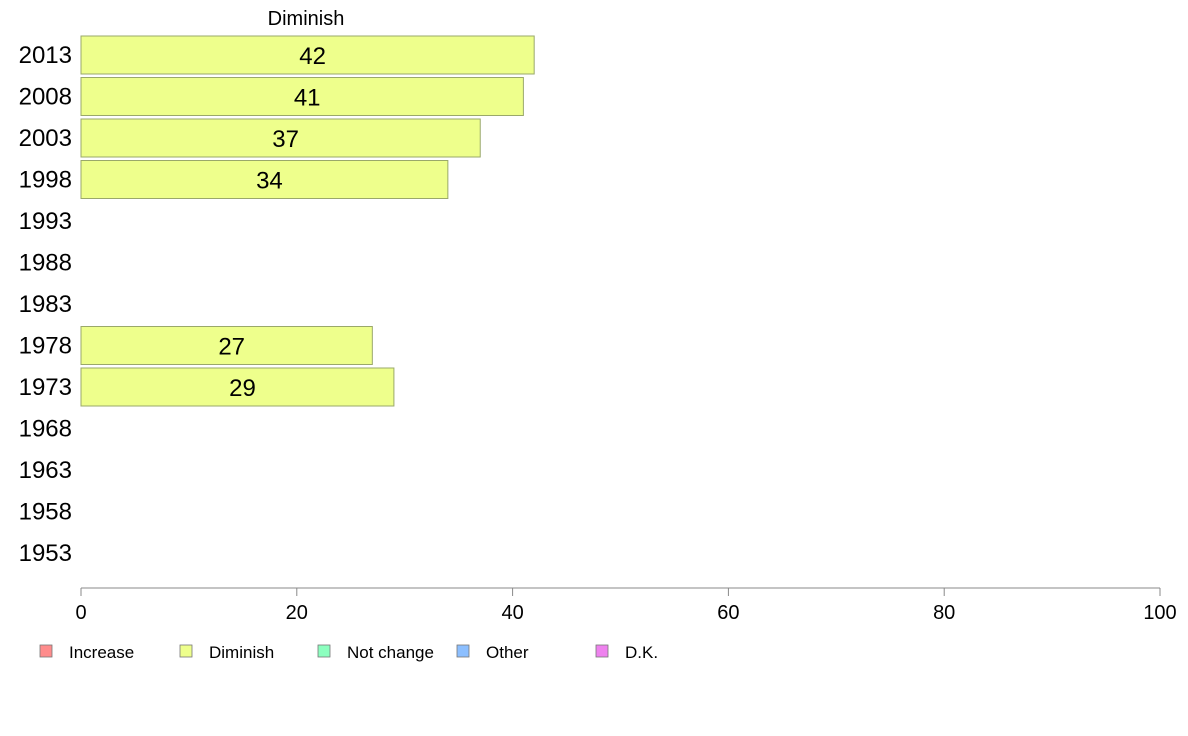 The width and height of the screenshot is (1188, 736). Describe the element at coordinates (45, 180) in the screenshot. I see `category-label-1998: 1998` at that location.